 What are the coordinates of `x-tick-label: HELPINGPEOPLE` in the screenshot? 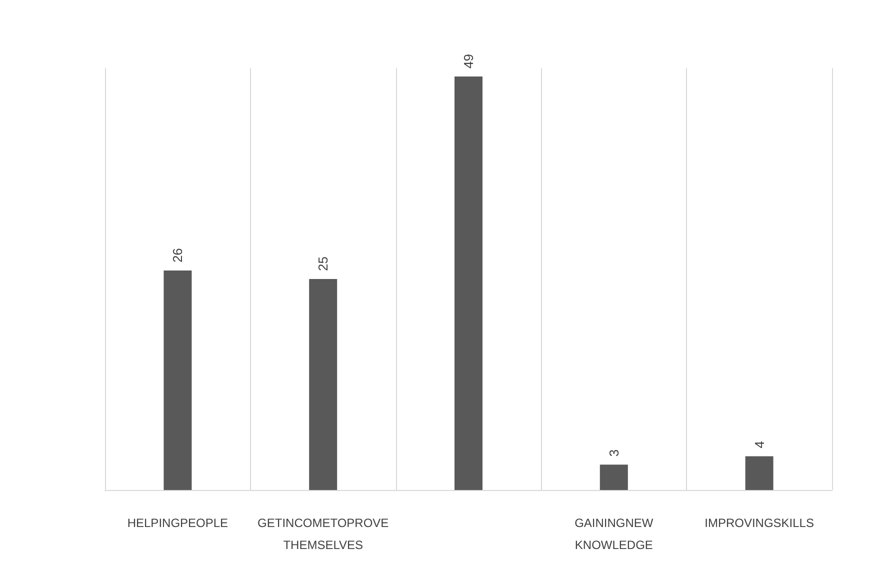 It's located at (177, 523).